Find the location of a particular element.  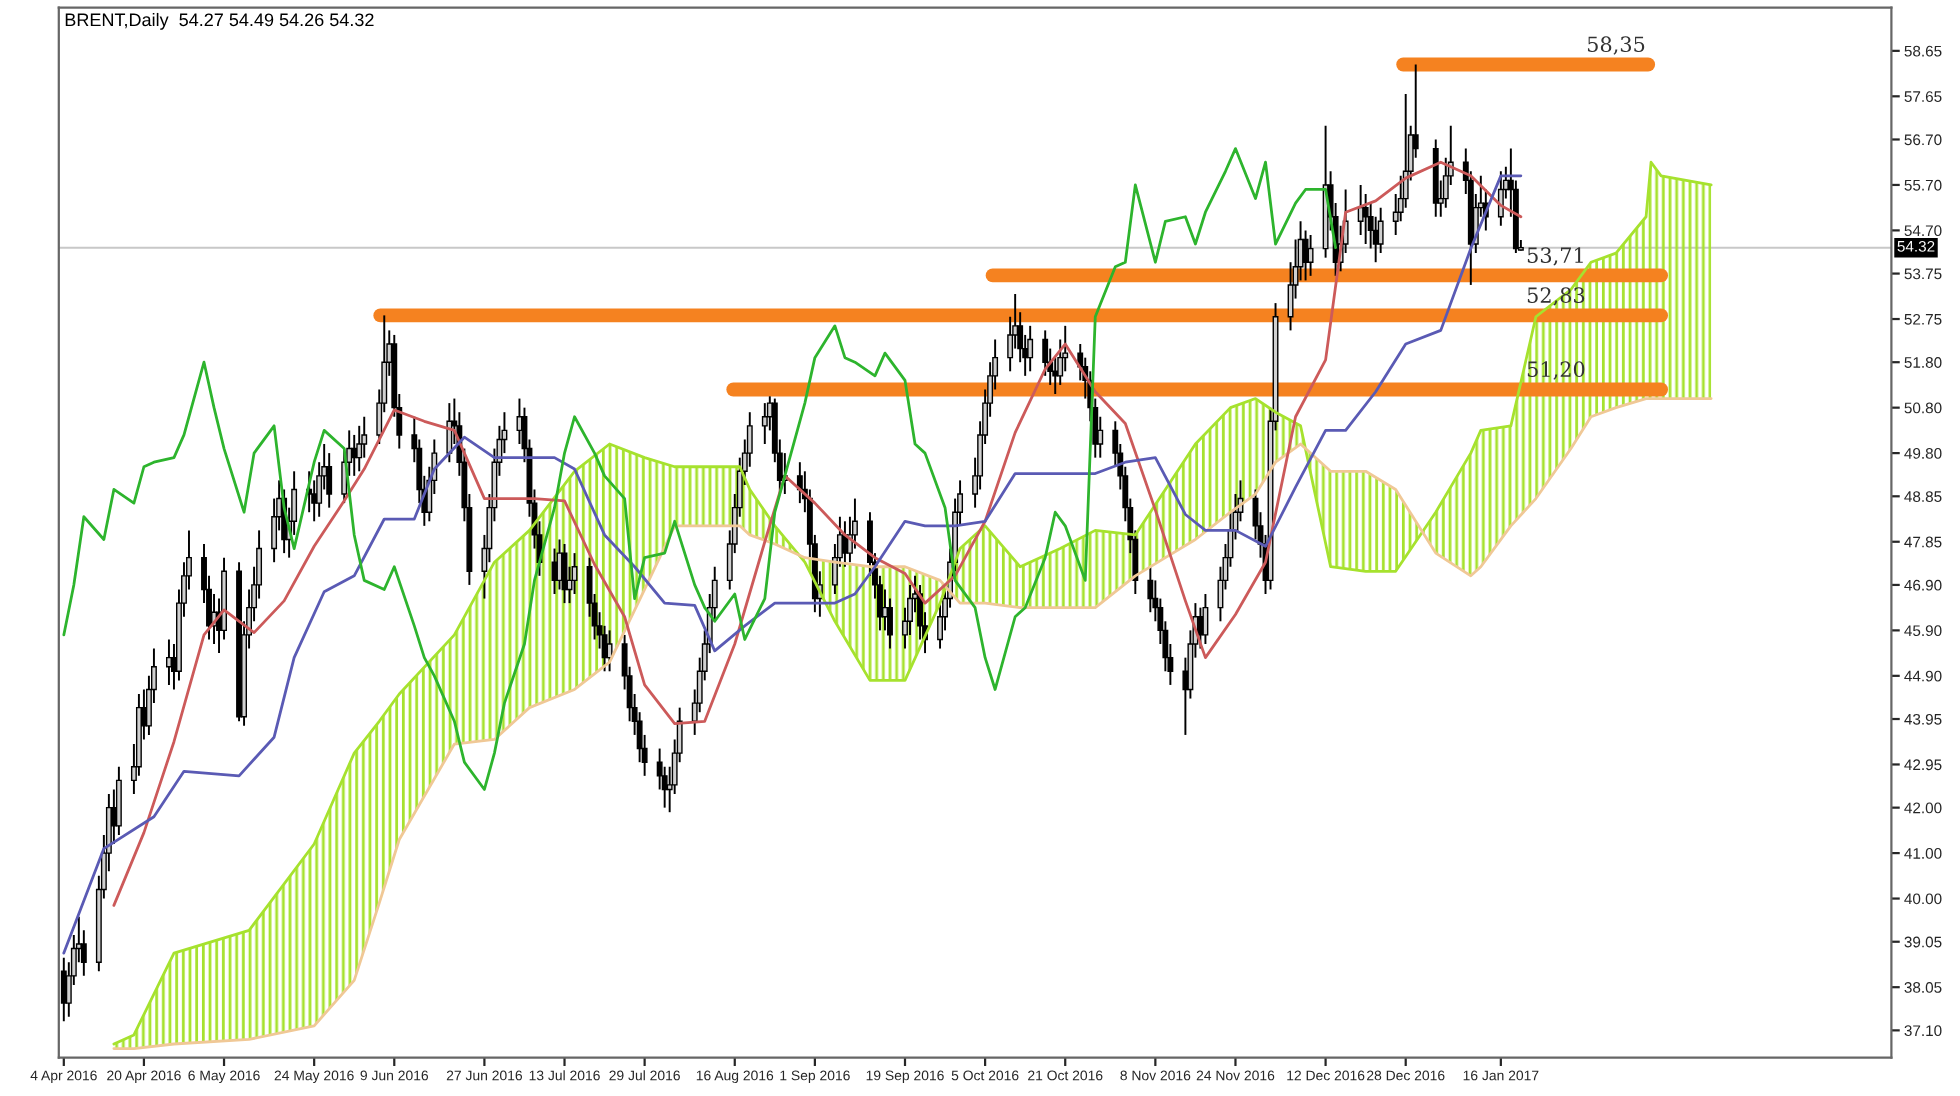

chart-title: BRENT,Daily 54.27 54.49 54.26 54.32 is located at coordinates (219, 21).